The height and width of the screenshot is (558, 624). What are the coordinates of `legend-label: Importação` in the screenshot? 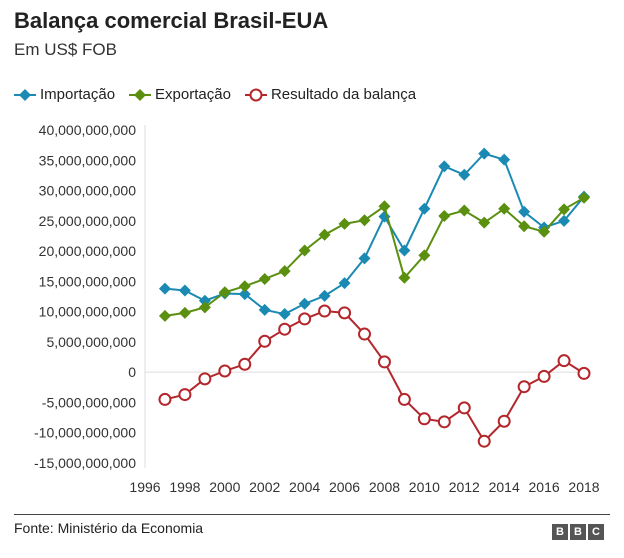 It's located at (78, 94).